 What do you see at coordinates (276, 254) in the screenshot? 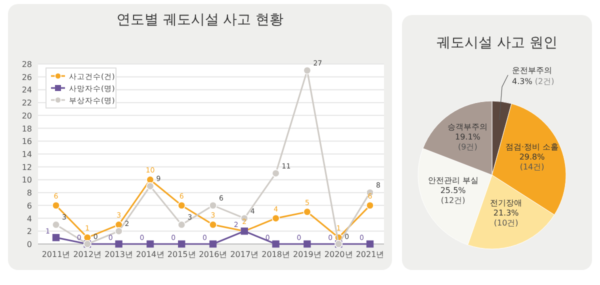
I see `x-tick-label: 2018년` at bounding box center [276, 254].